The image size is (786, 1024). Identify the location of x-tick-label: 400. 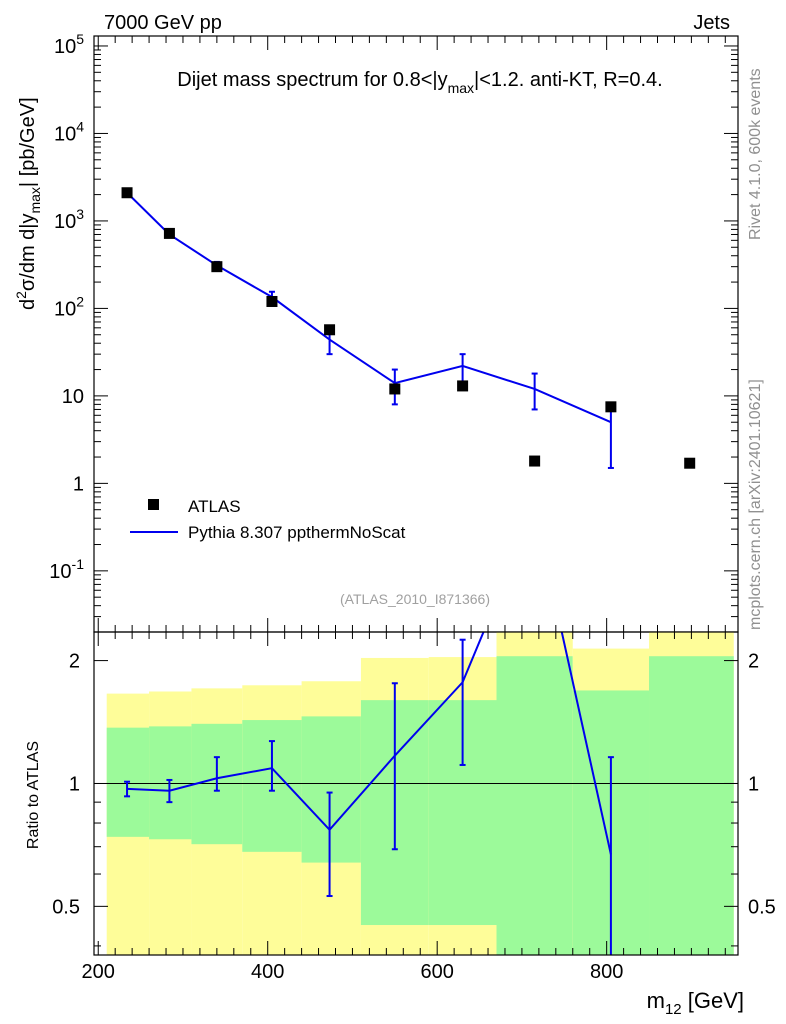
(267, 972).